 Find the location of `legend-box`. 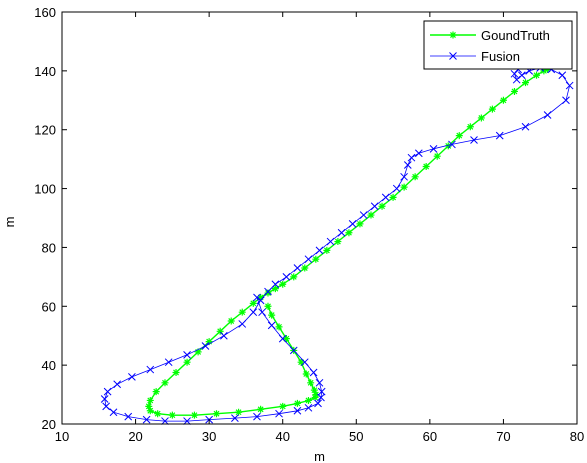

legend-box is located at coordinates (498, 45).